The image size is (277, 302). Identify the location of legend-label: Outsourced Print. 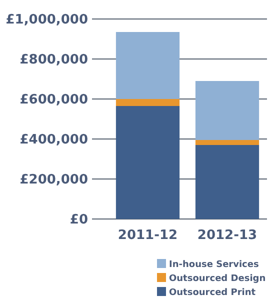
(212, 293).